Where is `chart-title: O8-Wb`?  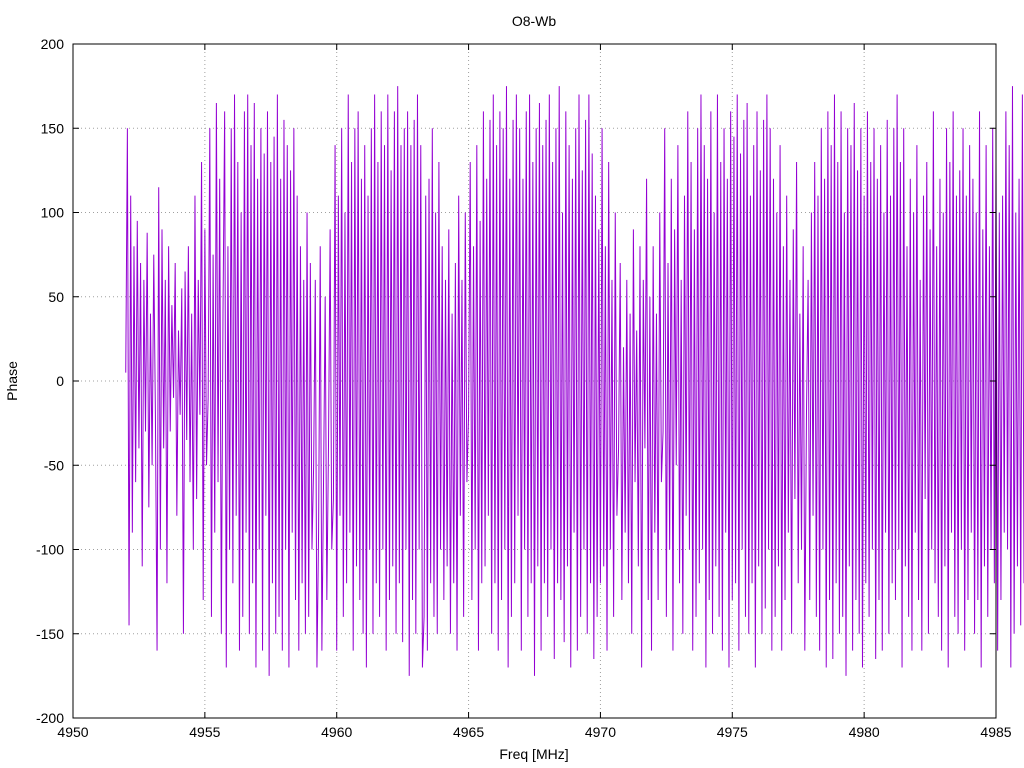
chart-title: O8-Wb is located at coordinates (534, 21).